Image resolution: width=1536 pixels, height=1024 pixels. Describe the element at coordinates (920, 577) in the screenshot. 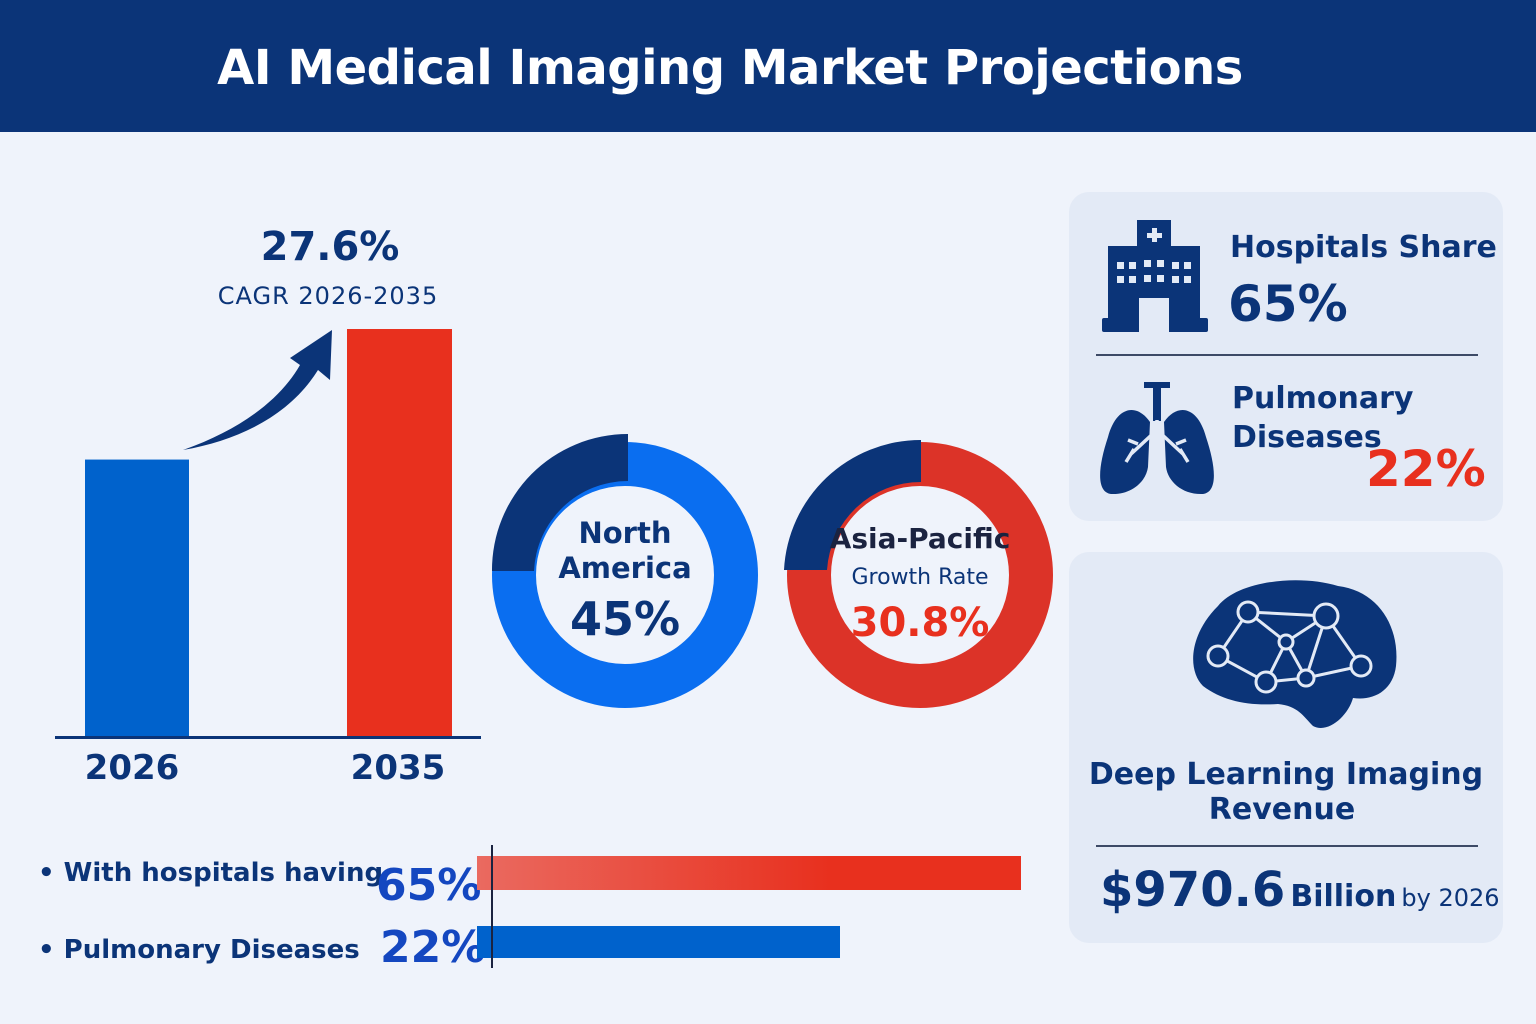

I see `donut2-label-line2: Growth Rate` at that location.